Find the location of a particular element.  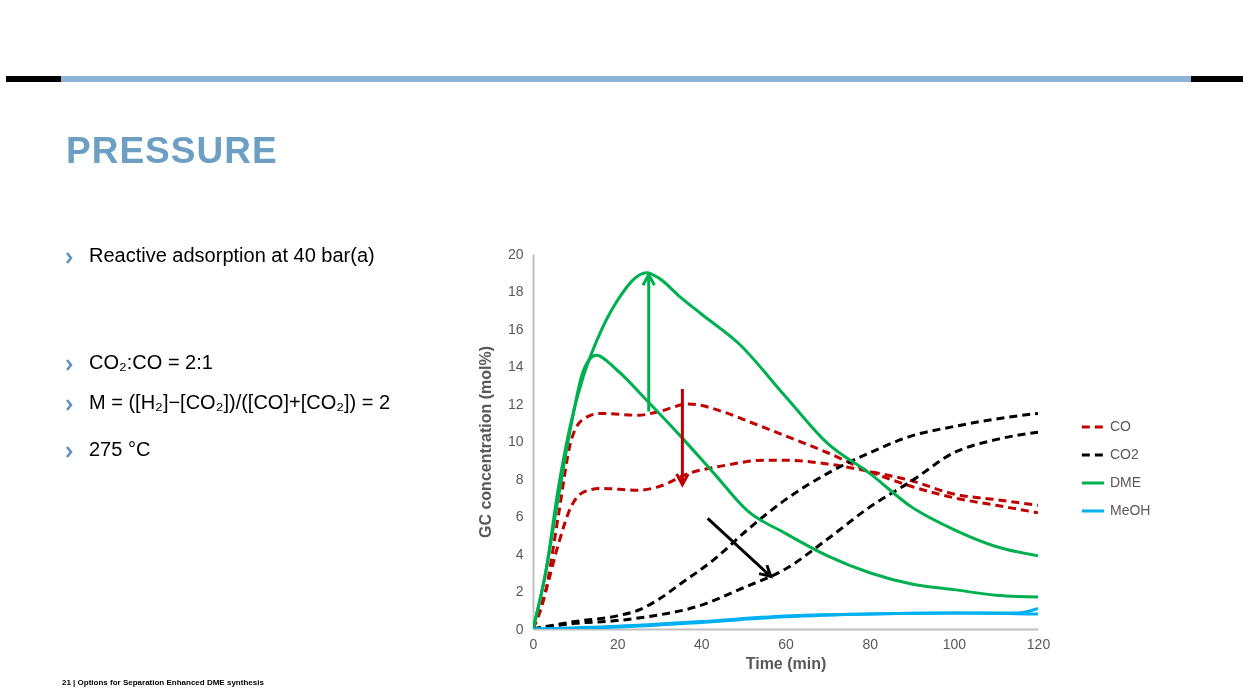

x-tick-label: 80 is located at coordinates (870, 643).